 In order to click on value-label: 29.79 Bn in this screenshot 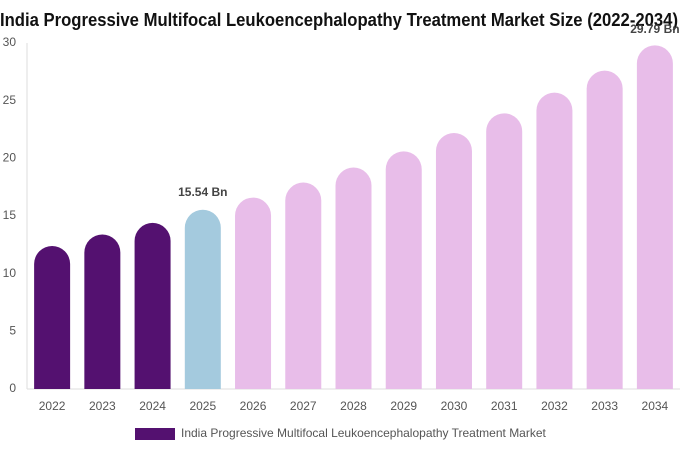, I will do `click(654, 29)`.